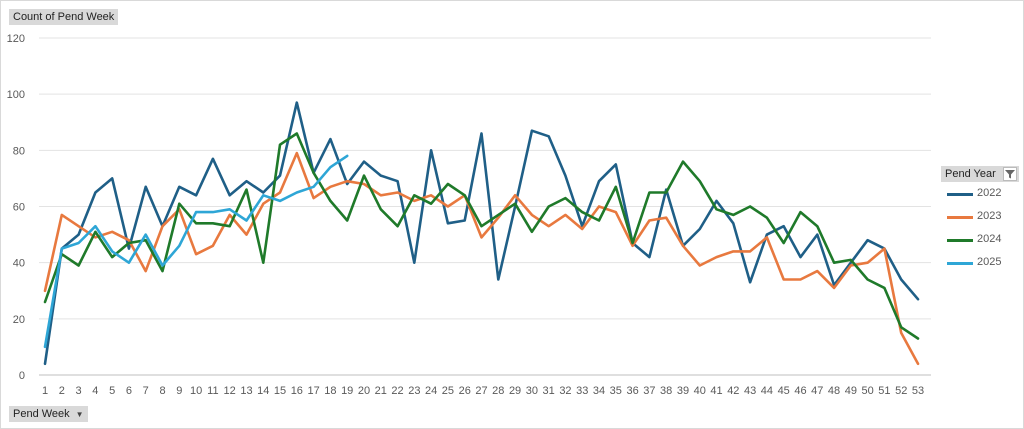 This screenshot has width=1024, height=429. I want to click on legend-item-2022: 2022, so click(980, 193).